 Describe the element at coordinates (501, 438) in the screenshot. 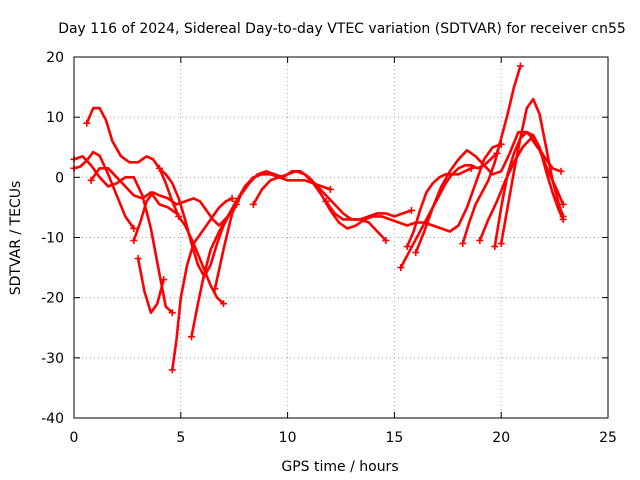

I see `x-tick-label: 20` at that location.